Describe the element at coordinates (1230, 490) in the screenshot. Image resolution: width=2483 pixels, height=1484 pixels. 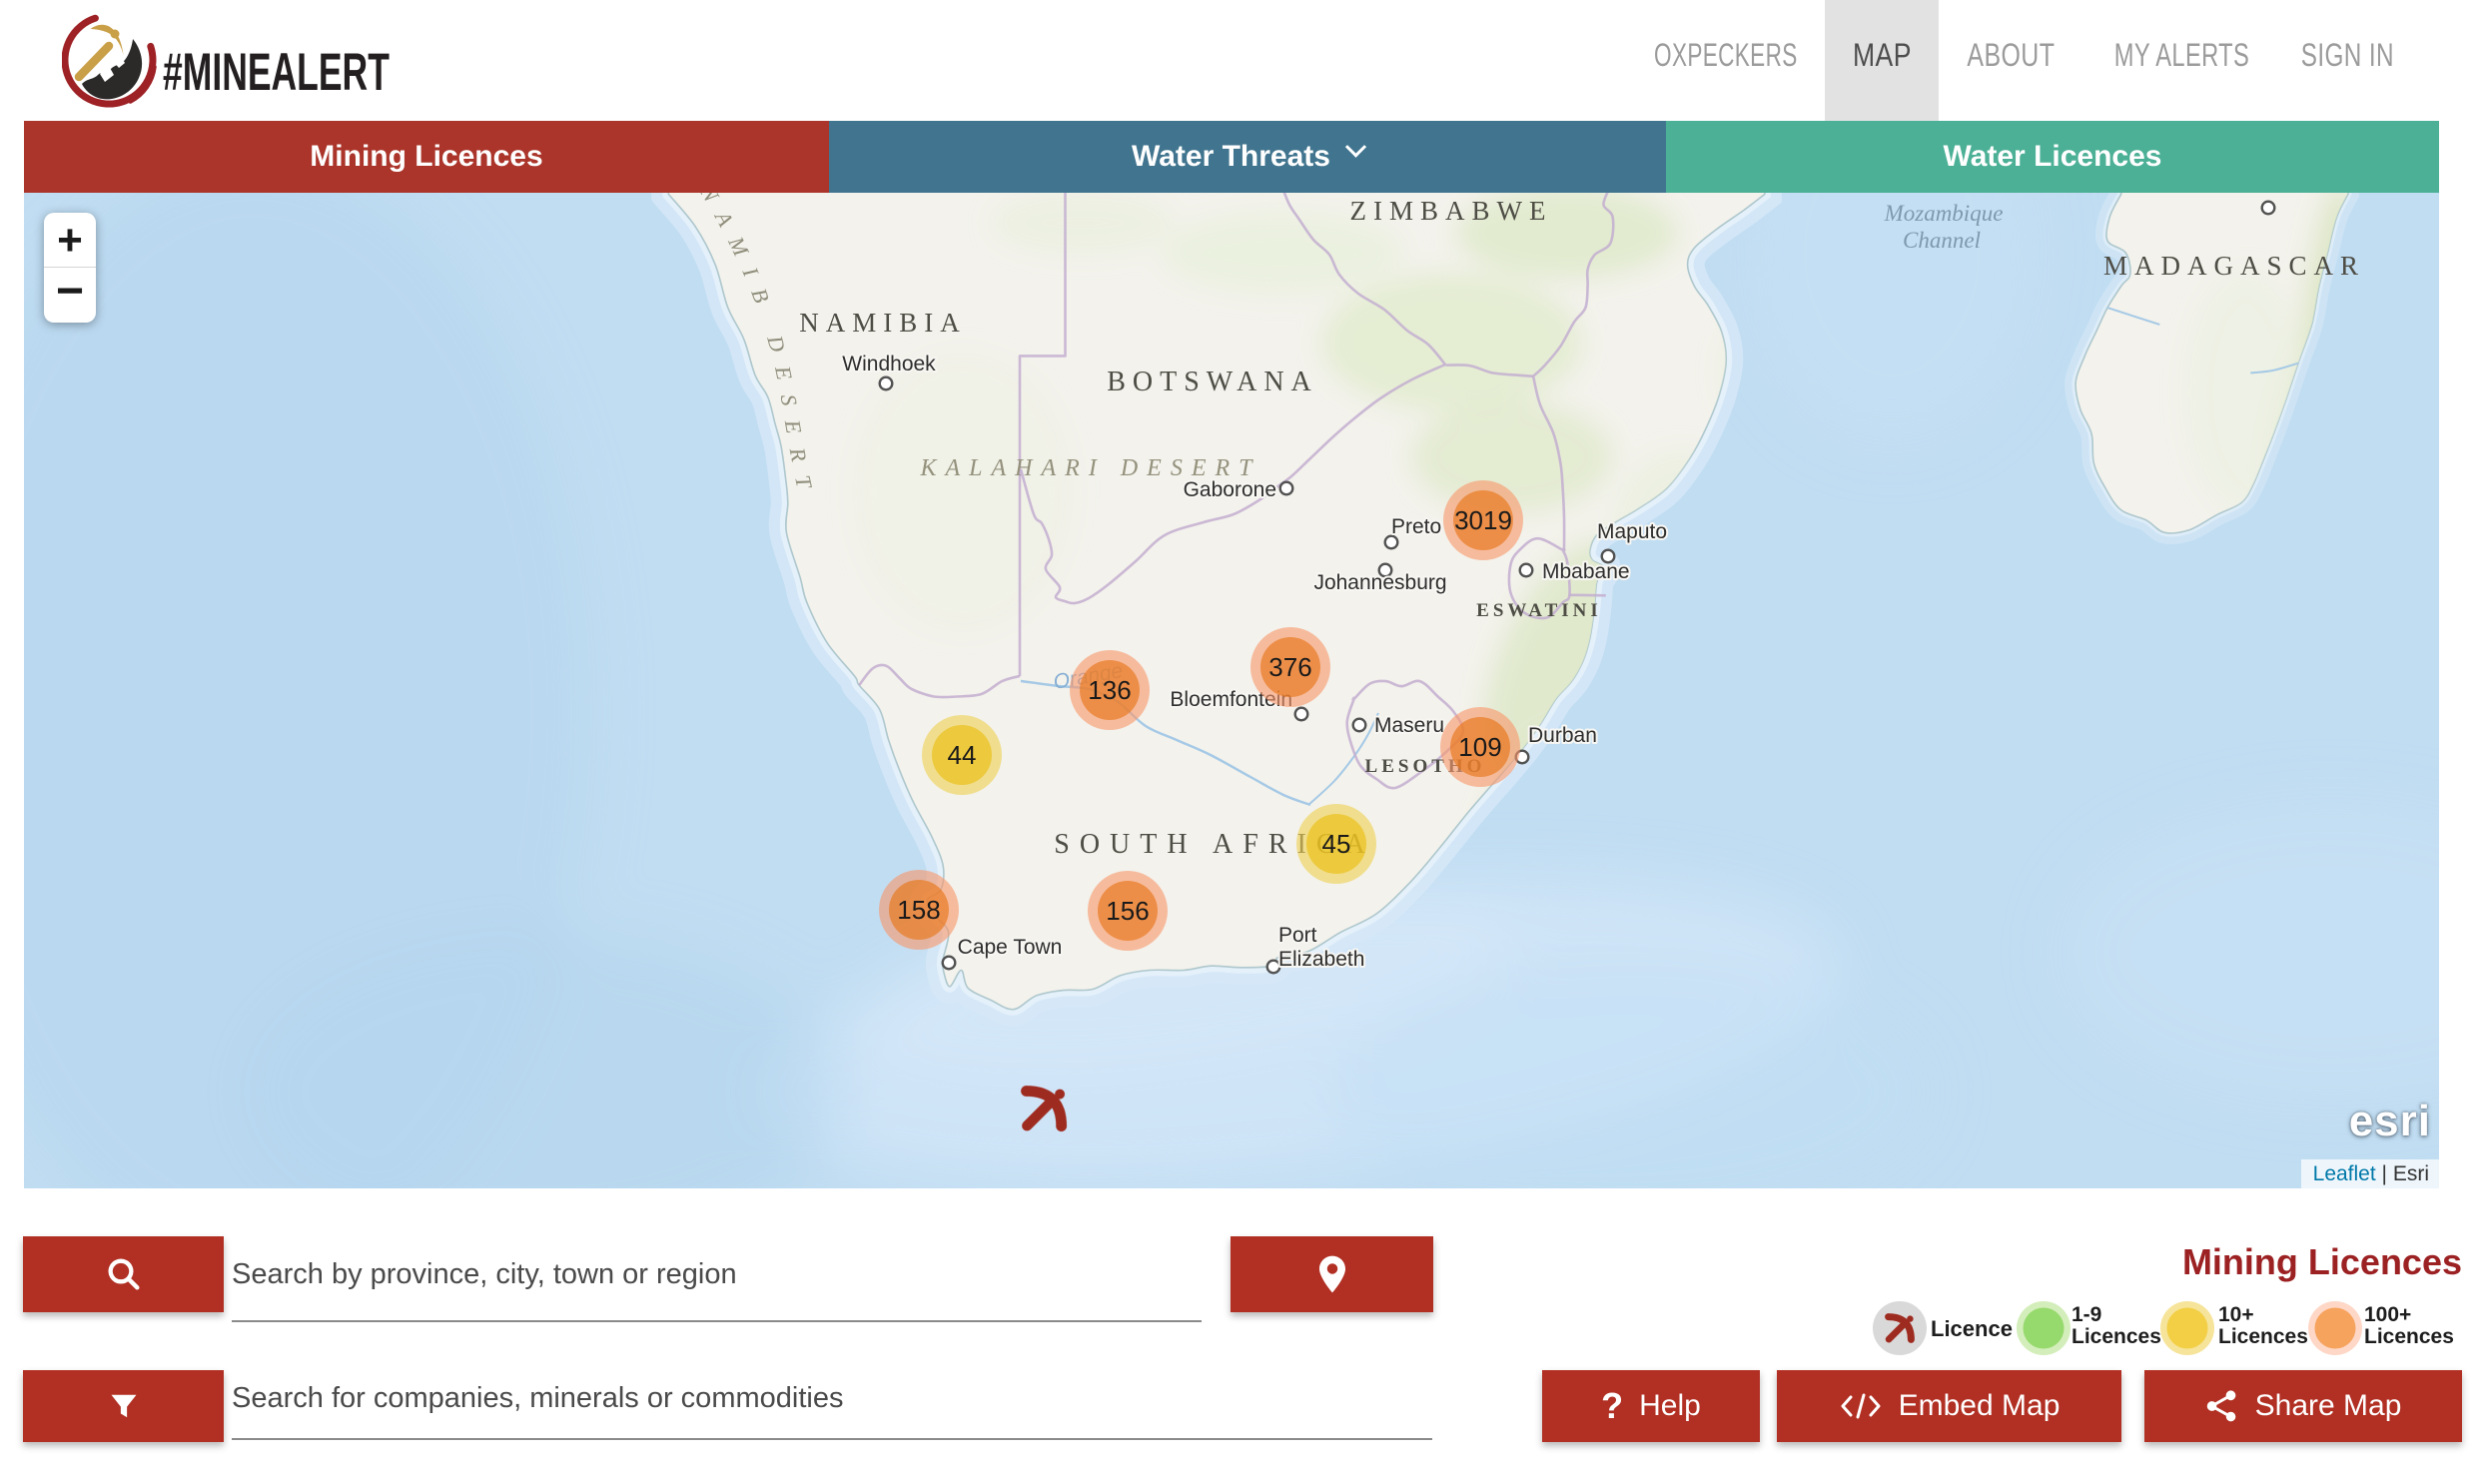
I see `svg-text: Gaborone` at that location.